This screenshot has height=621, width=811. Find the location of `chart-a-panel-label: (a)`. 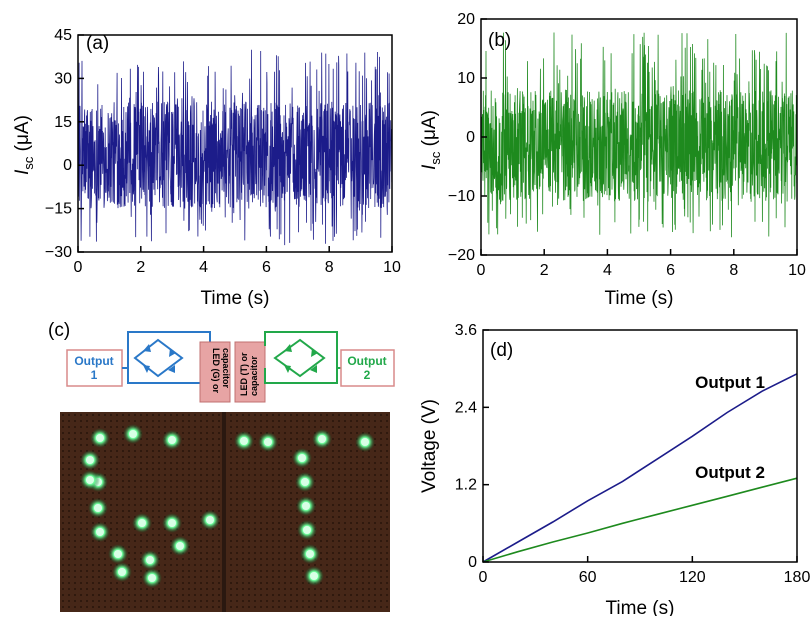

chart-a-panel-label: (a) is located at coordinates (97, 43).